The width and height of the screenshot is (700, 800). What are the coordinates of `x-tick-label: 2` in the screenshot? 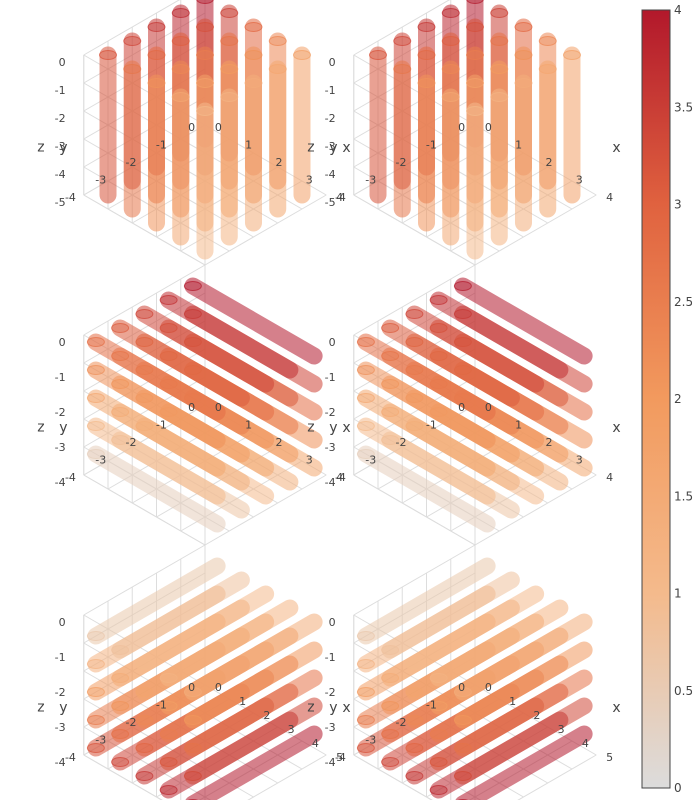 It's located at (548, 162).